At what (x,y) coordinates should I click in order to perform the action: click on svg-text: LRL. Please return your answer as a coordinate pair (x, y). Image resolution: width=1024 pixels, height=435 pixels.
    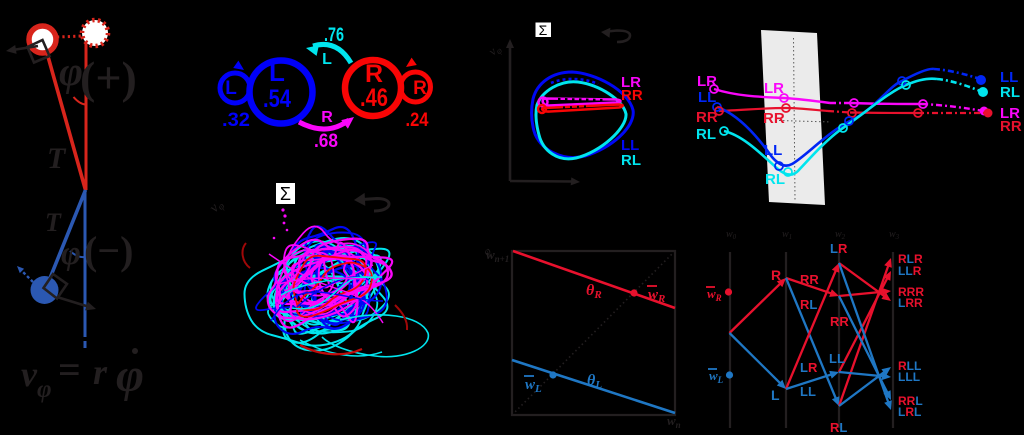
    Looking at the image, I should click on (909, 412).